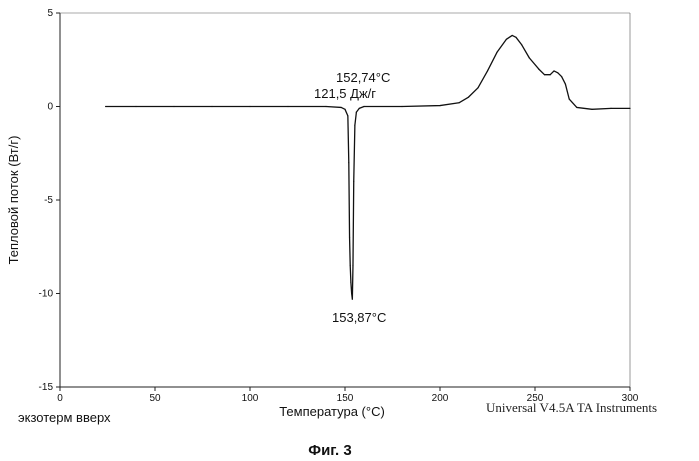  I want to click on y-tick-label: -15, so click(46, 387).